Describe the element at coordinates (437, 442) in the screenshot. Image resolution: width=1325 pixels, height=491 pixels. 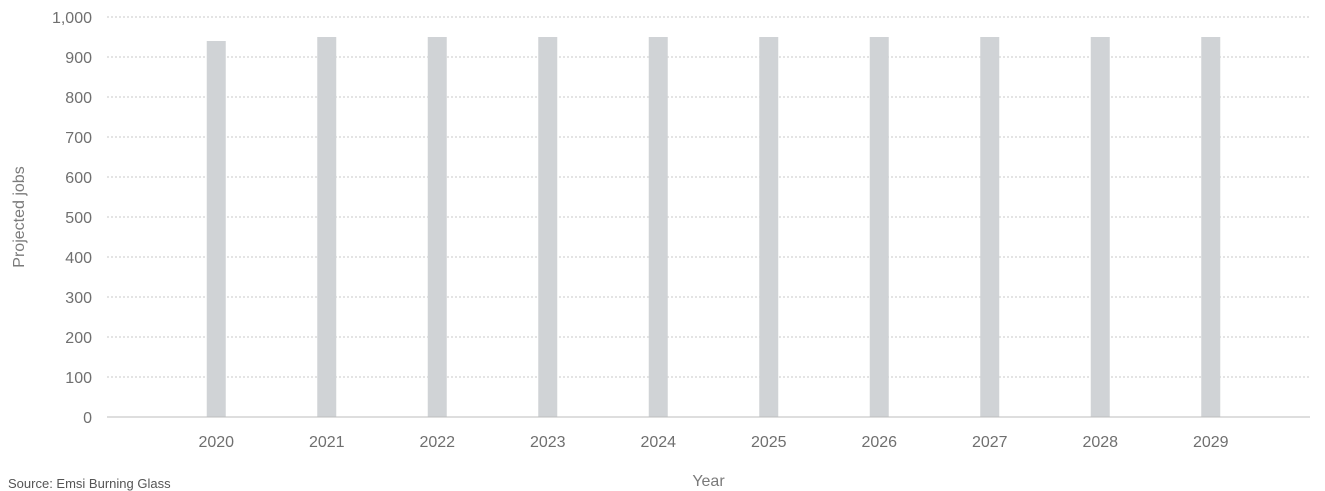
I see `x-tick-label: 2022` at that location.